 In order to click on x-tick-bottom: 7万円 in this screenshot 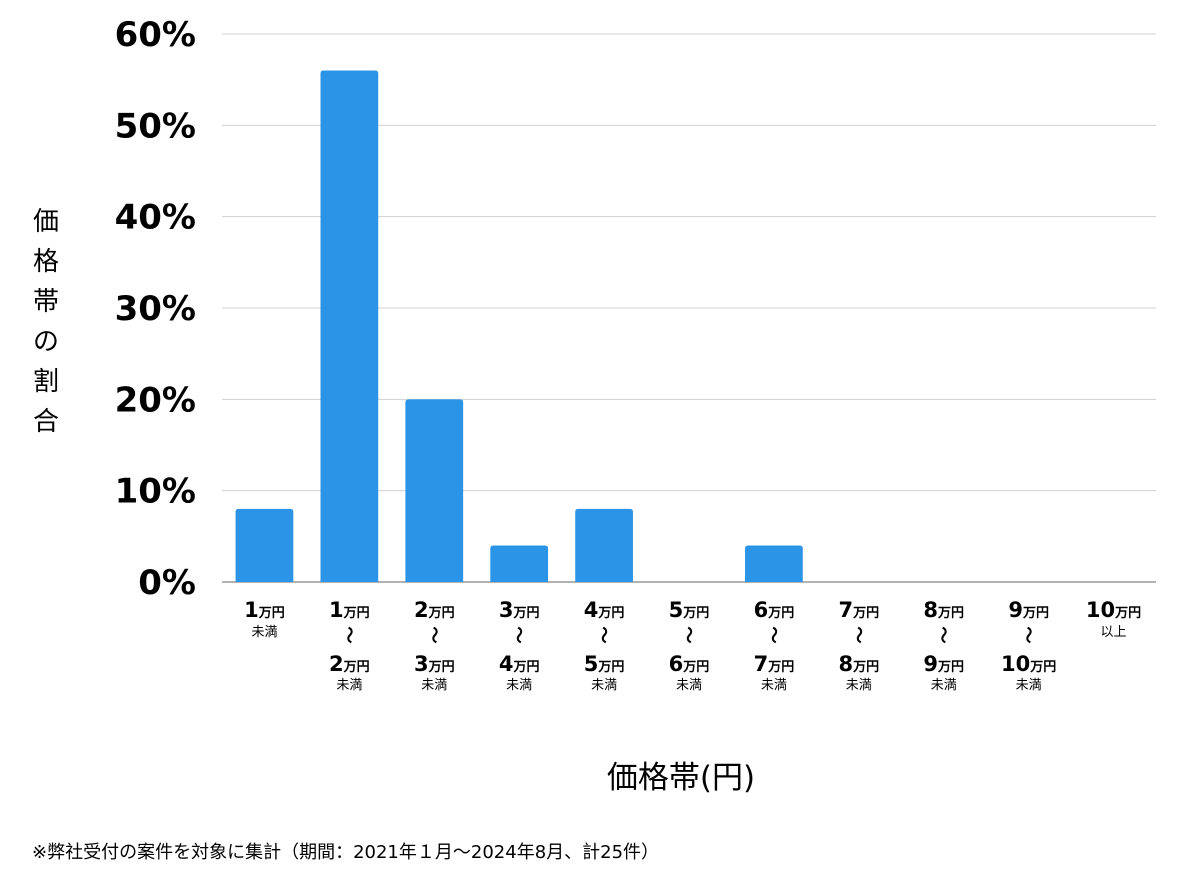, I will do `click(774, 664)`.